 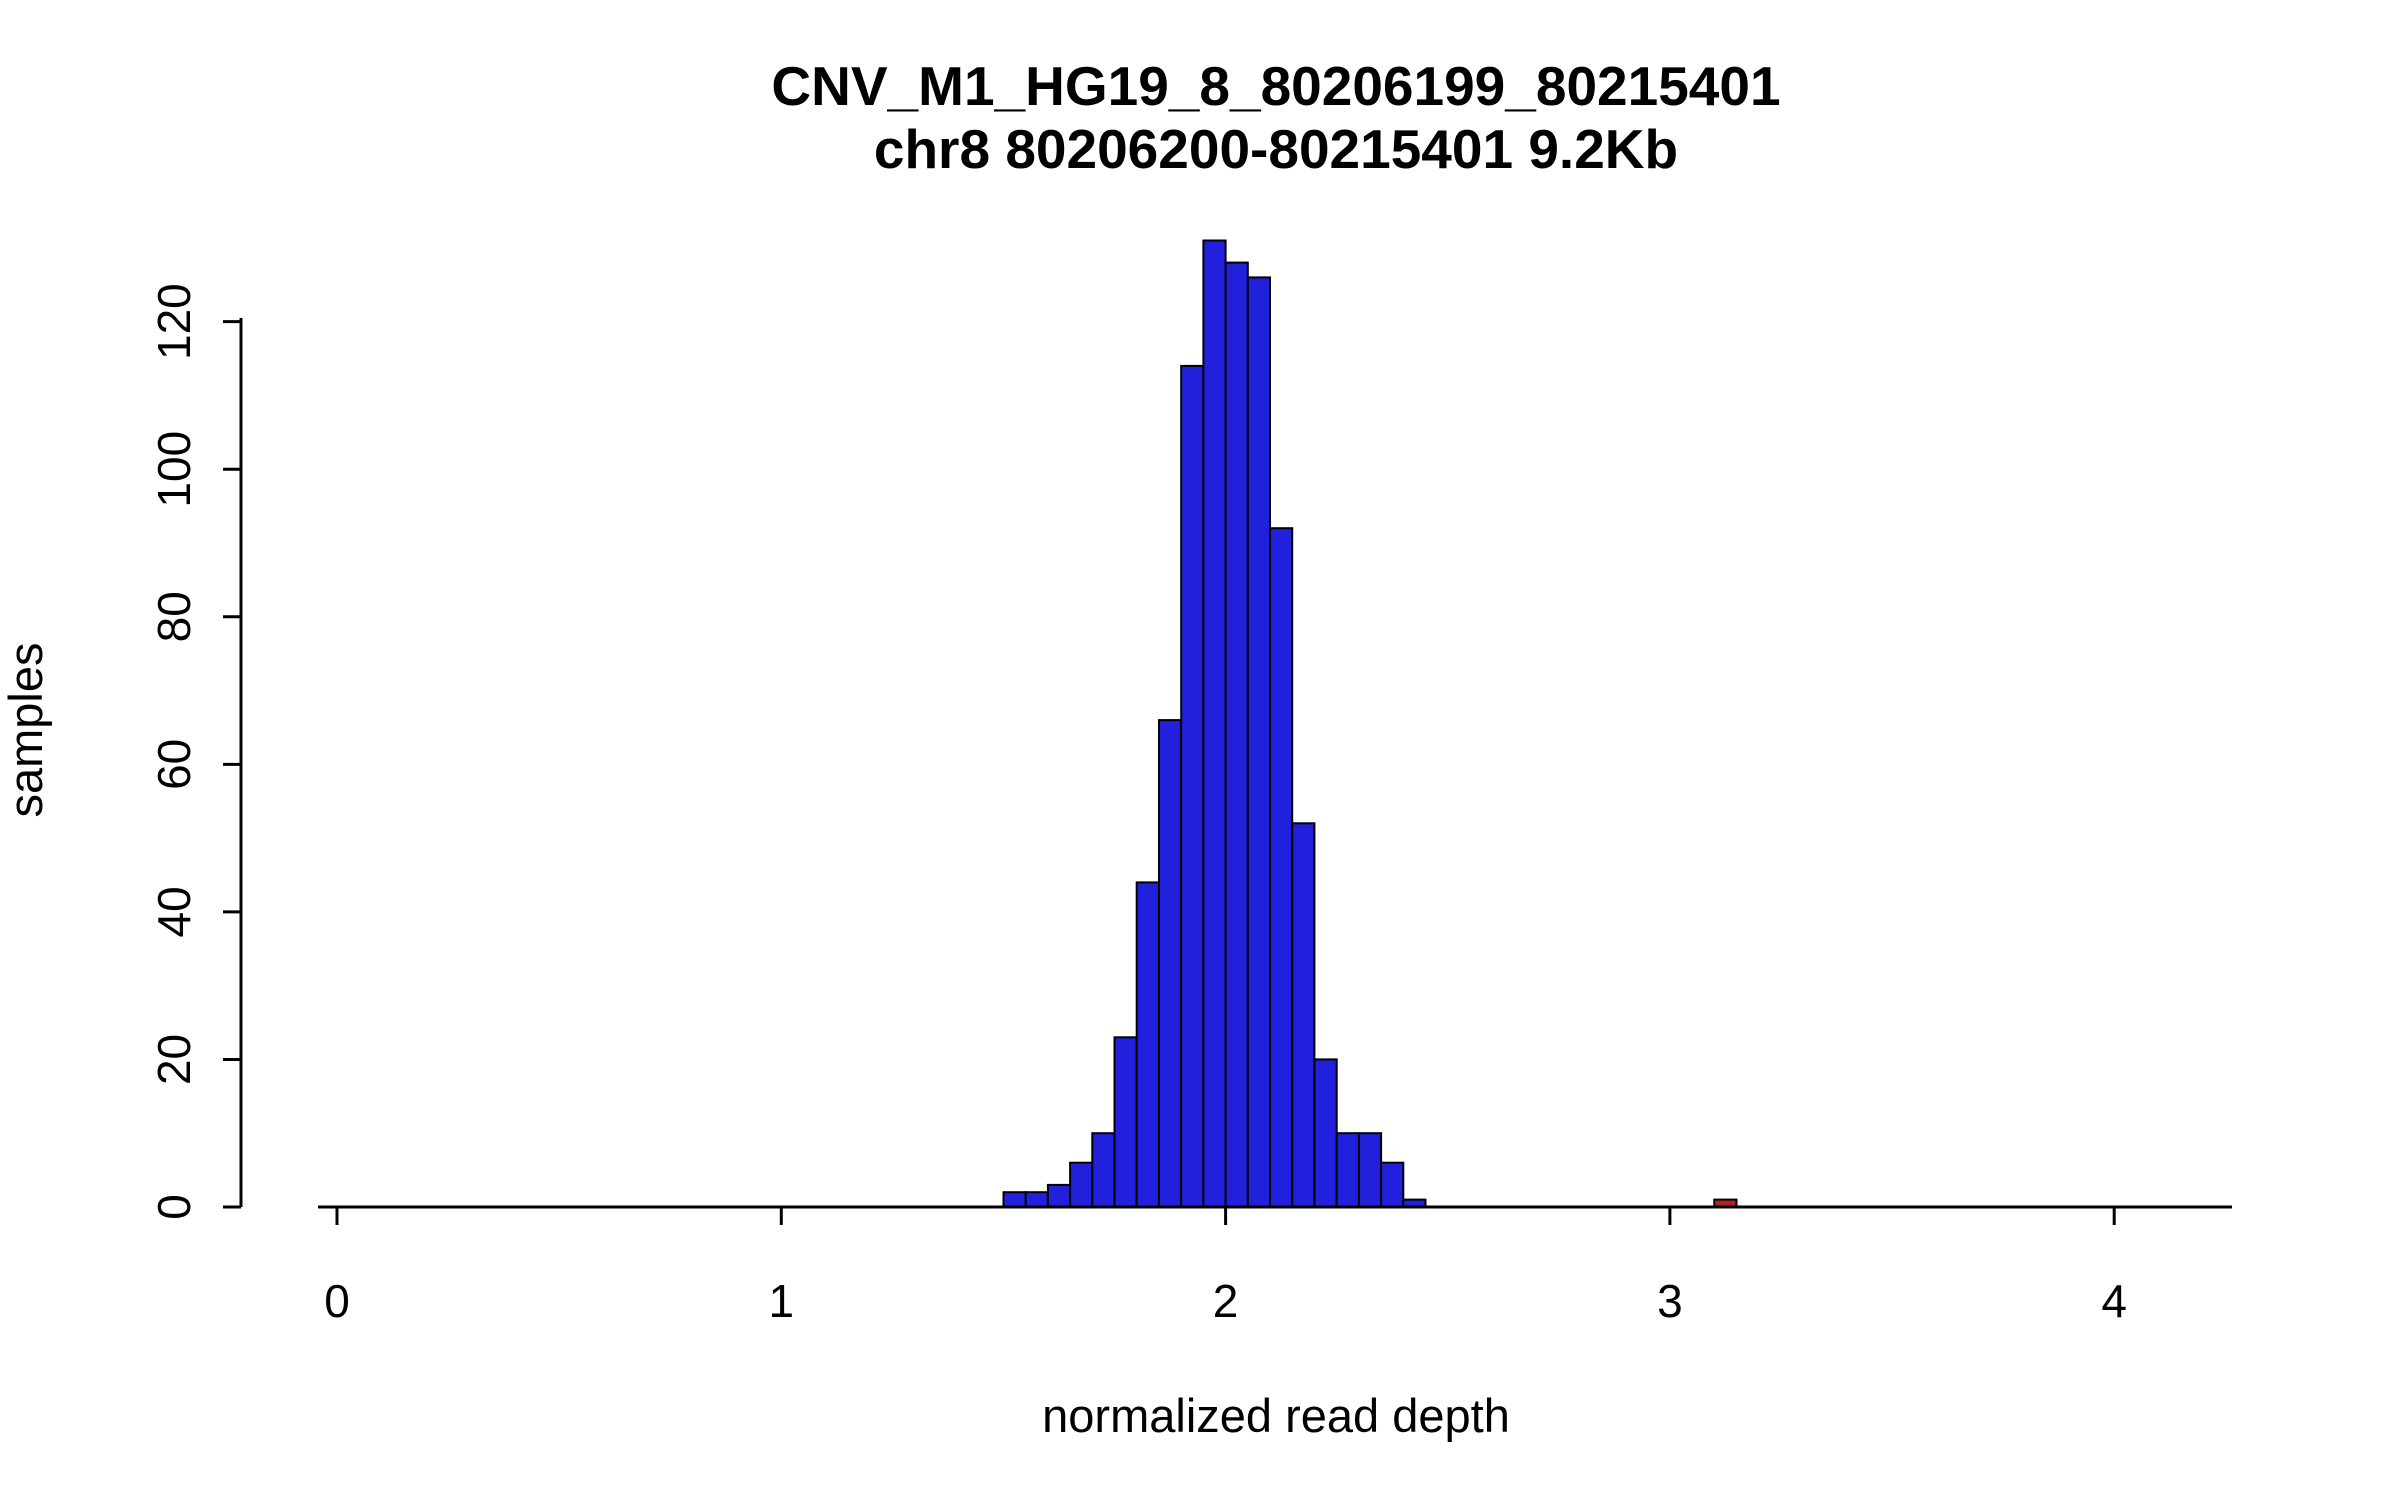 I want to click on y-axis-label: samples, so click(x=26, y=729).